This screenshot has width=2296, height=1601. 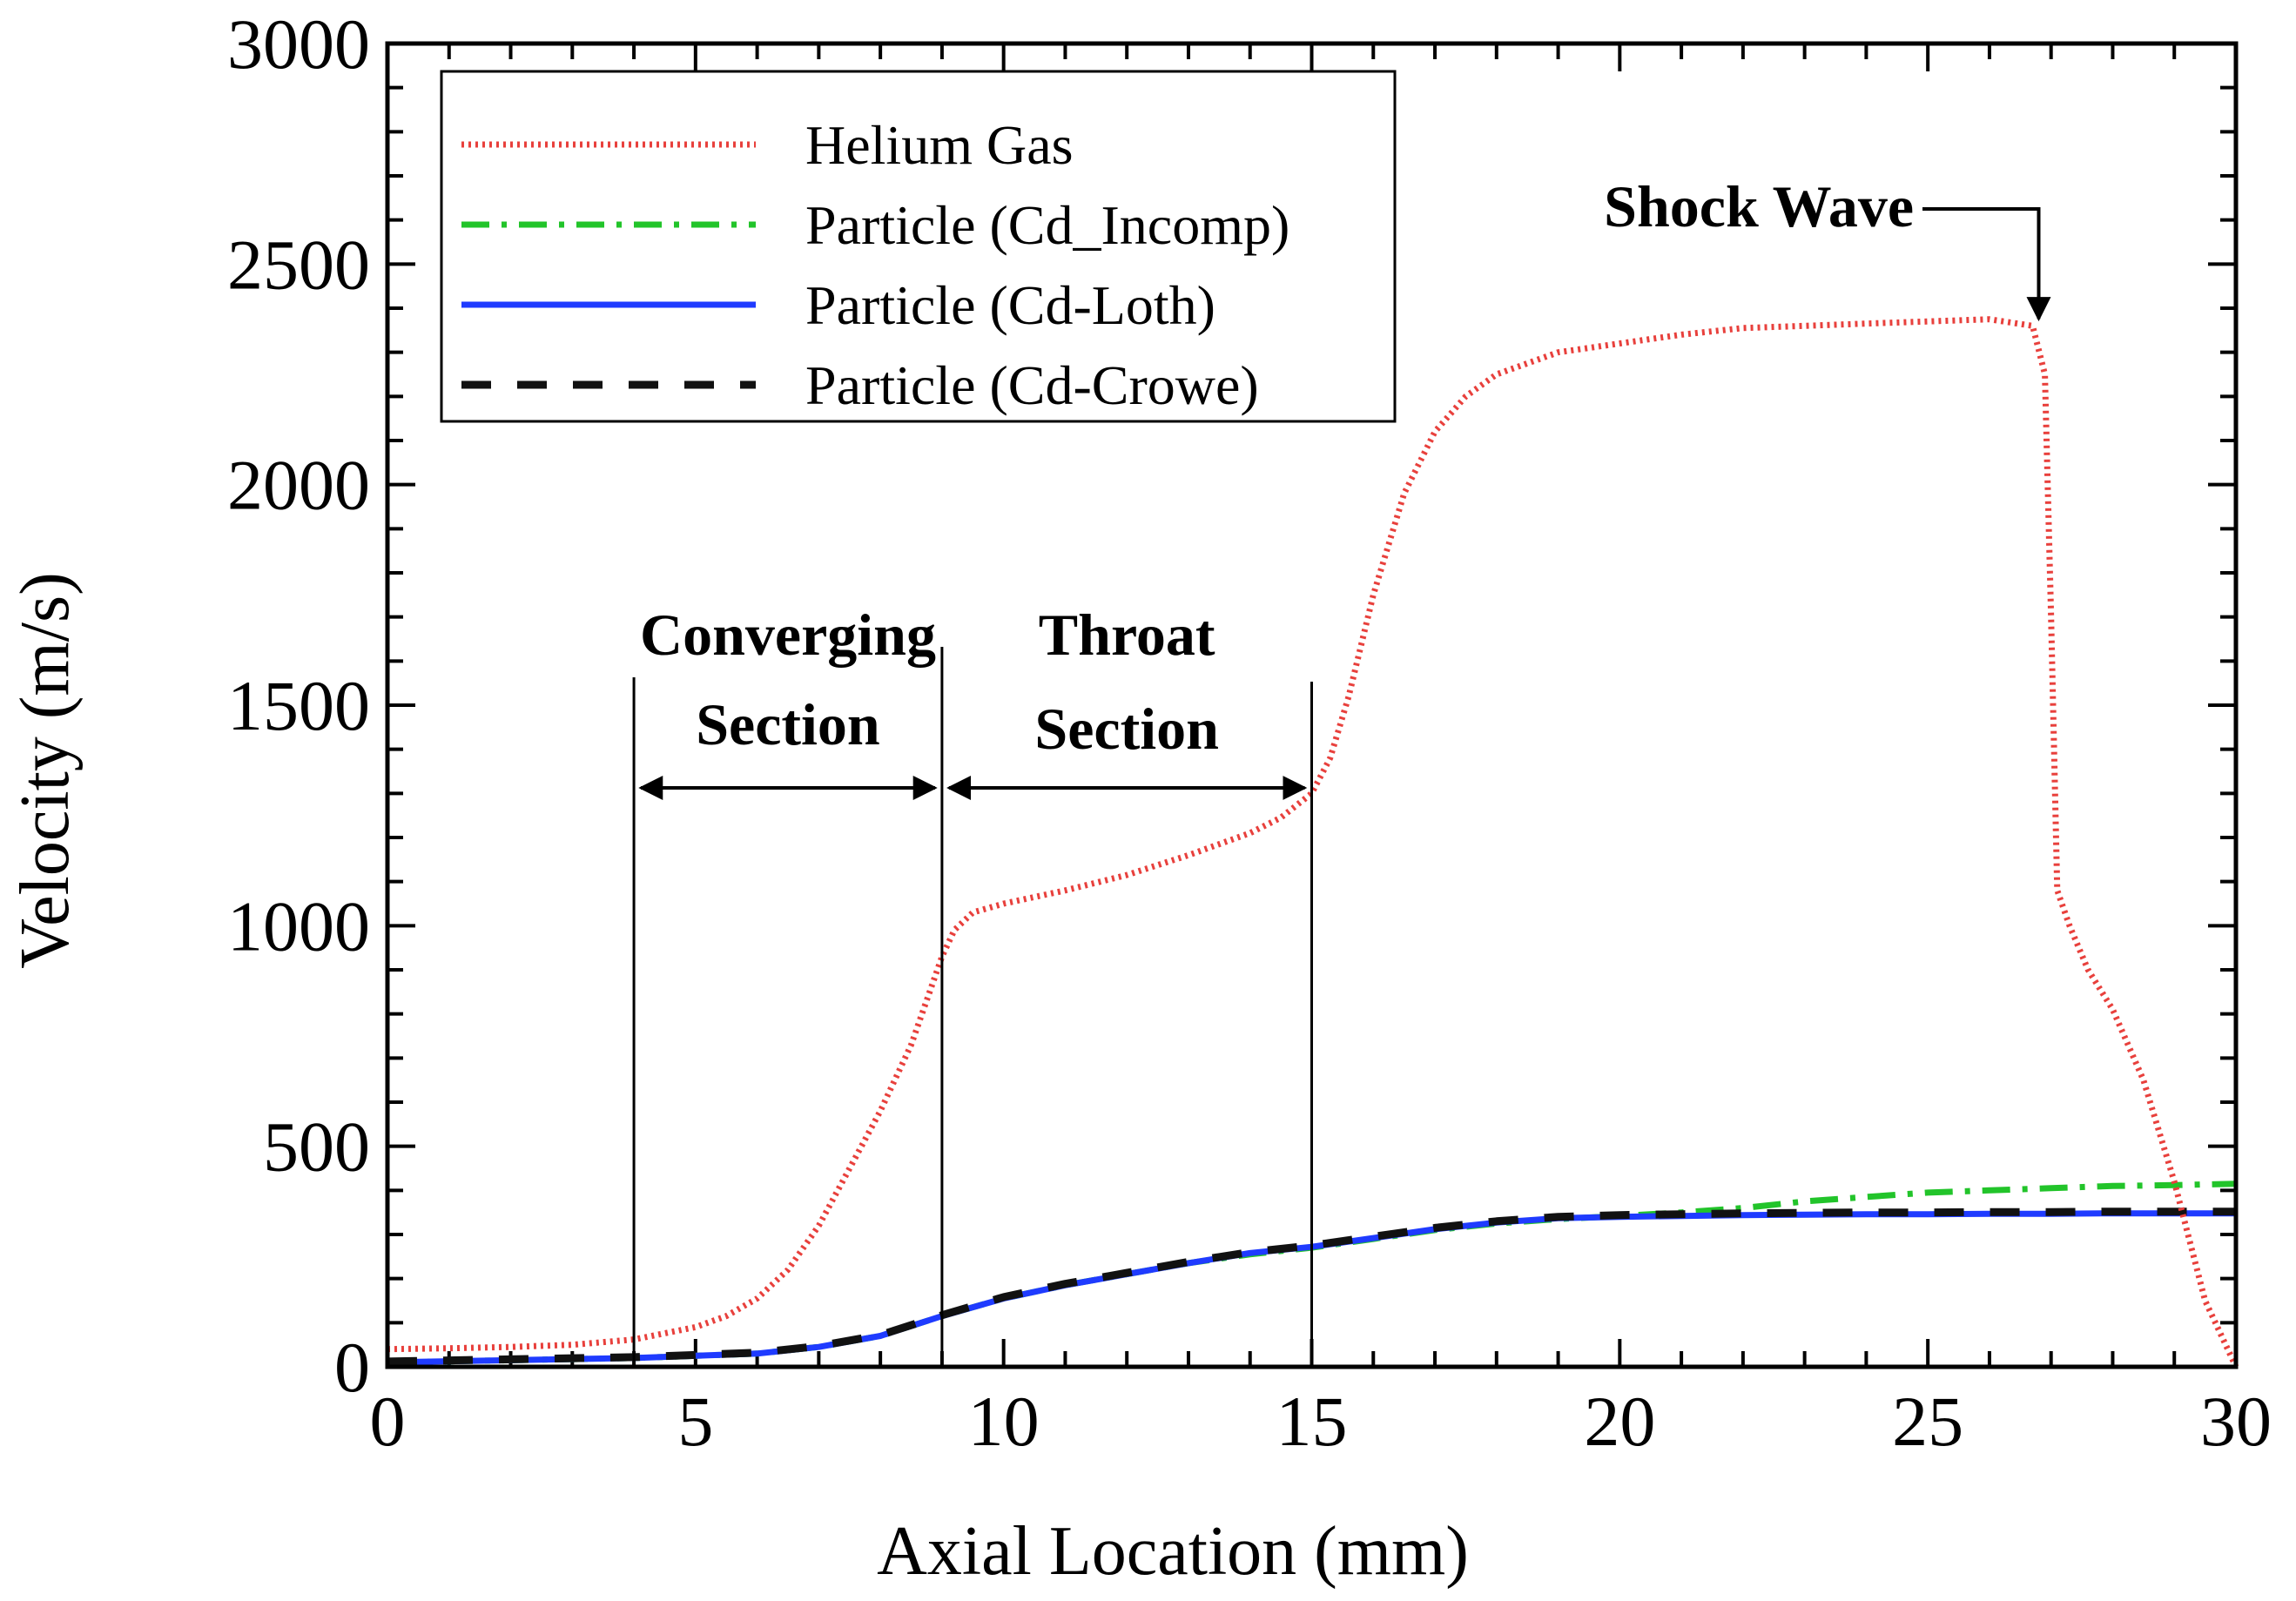 What do you see at coordinates (388, 1421) in the screenshot?
I see `x-tick-label: 0` at bounding box center [388, 1421].